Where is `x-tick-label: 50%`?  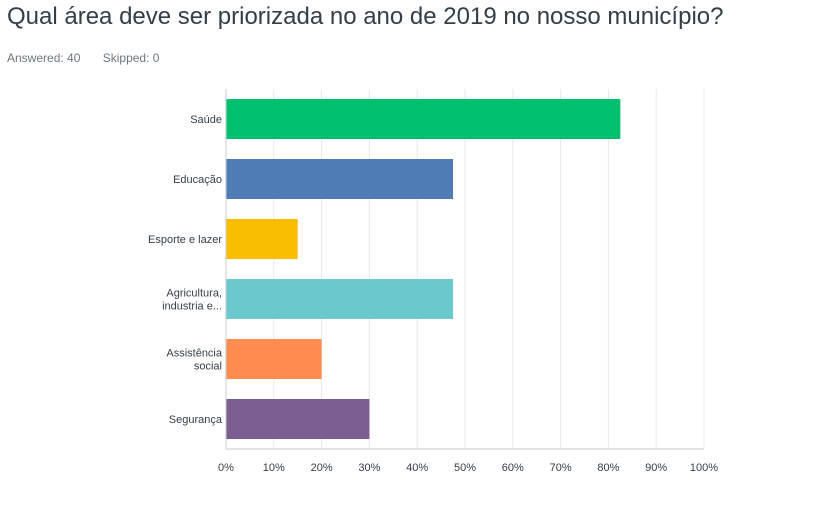 x-tick-label: 50% is located at coordinates (465, 468).